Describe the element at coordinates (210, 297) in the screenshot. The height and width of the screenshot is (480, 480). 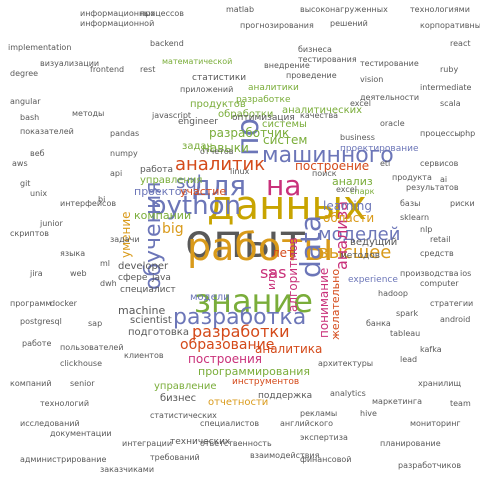
I see `word-modeli: модели` at that location.